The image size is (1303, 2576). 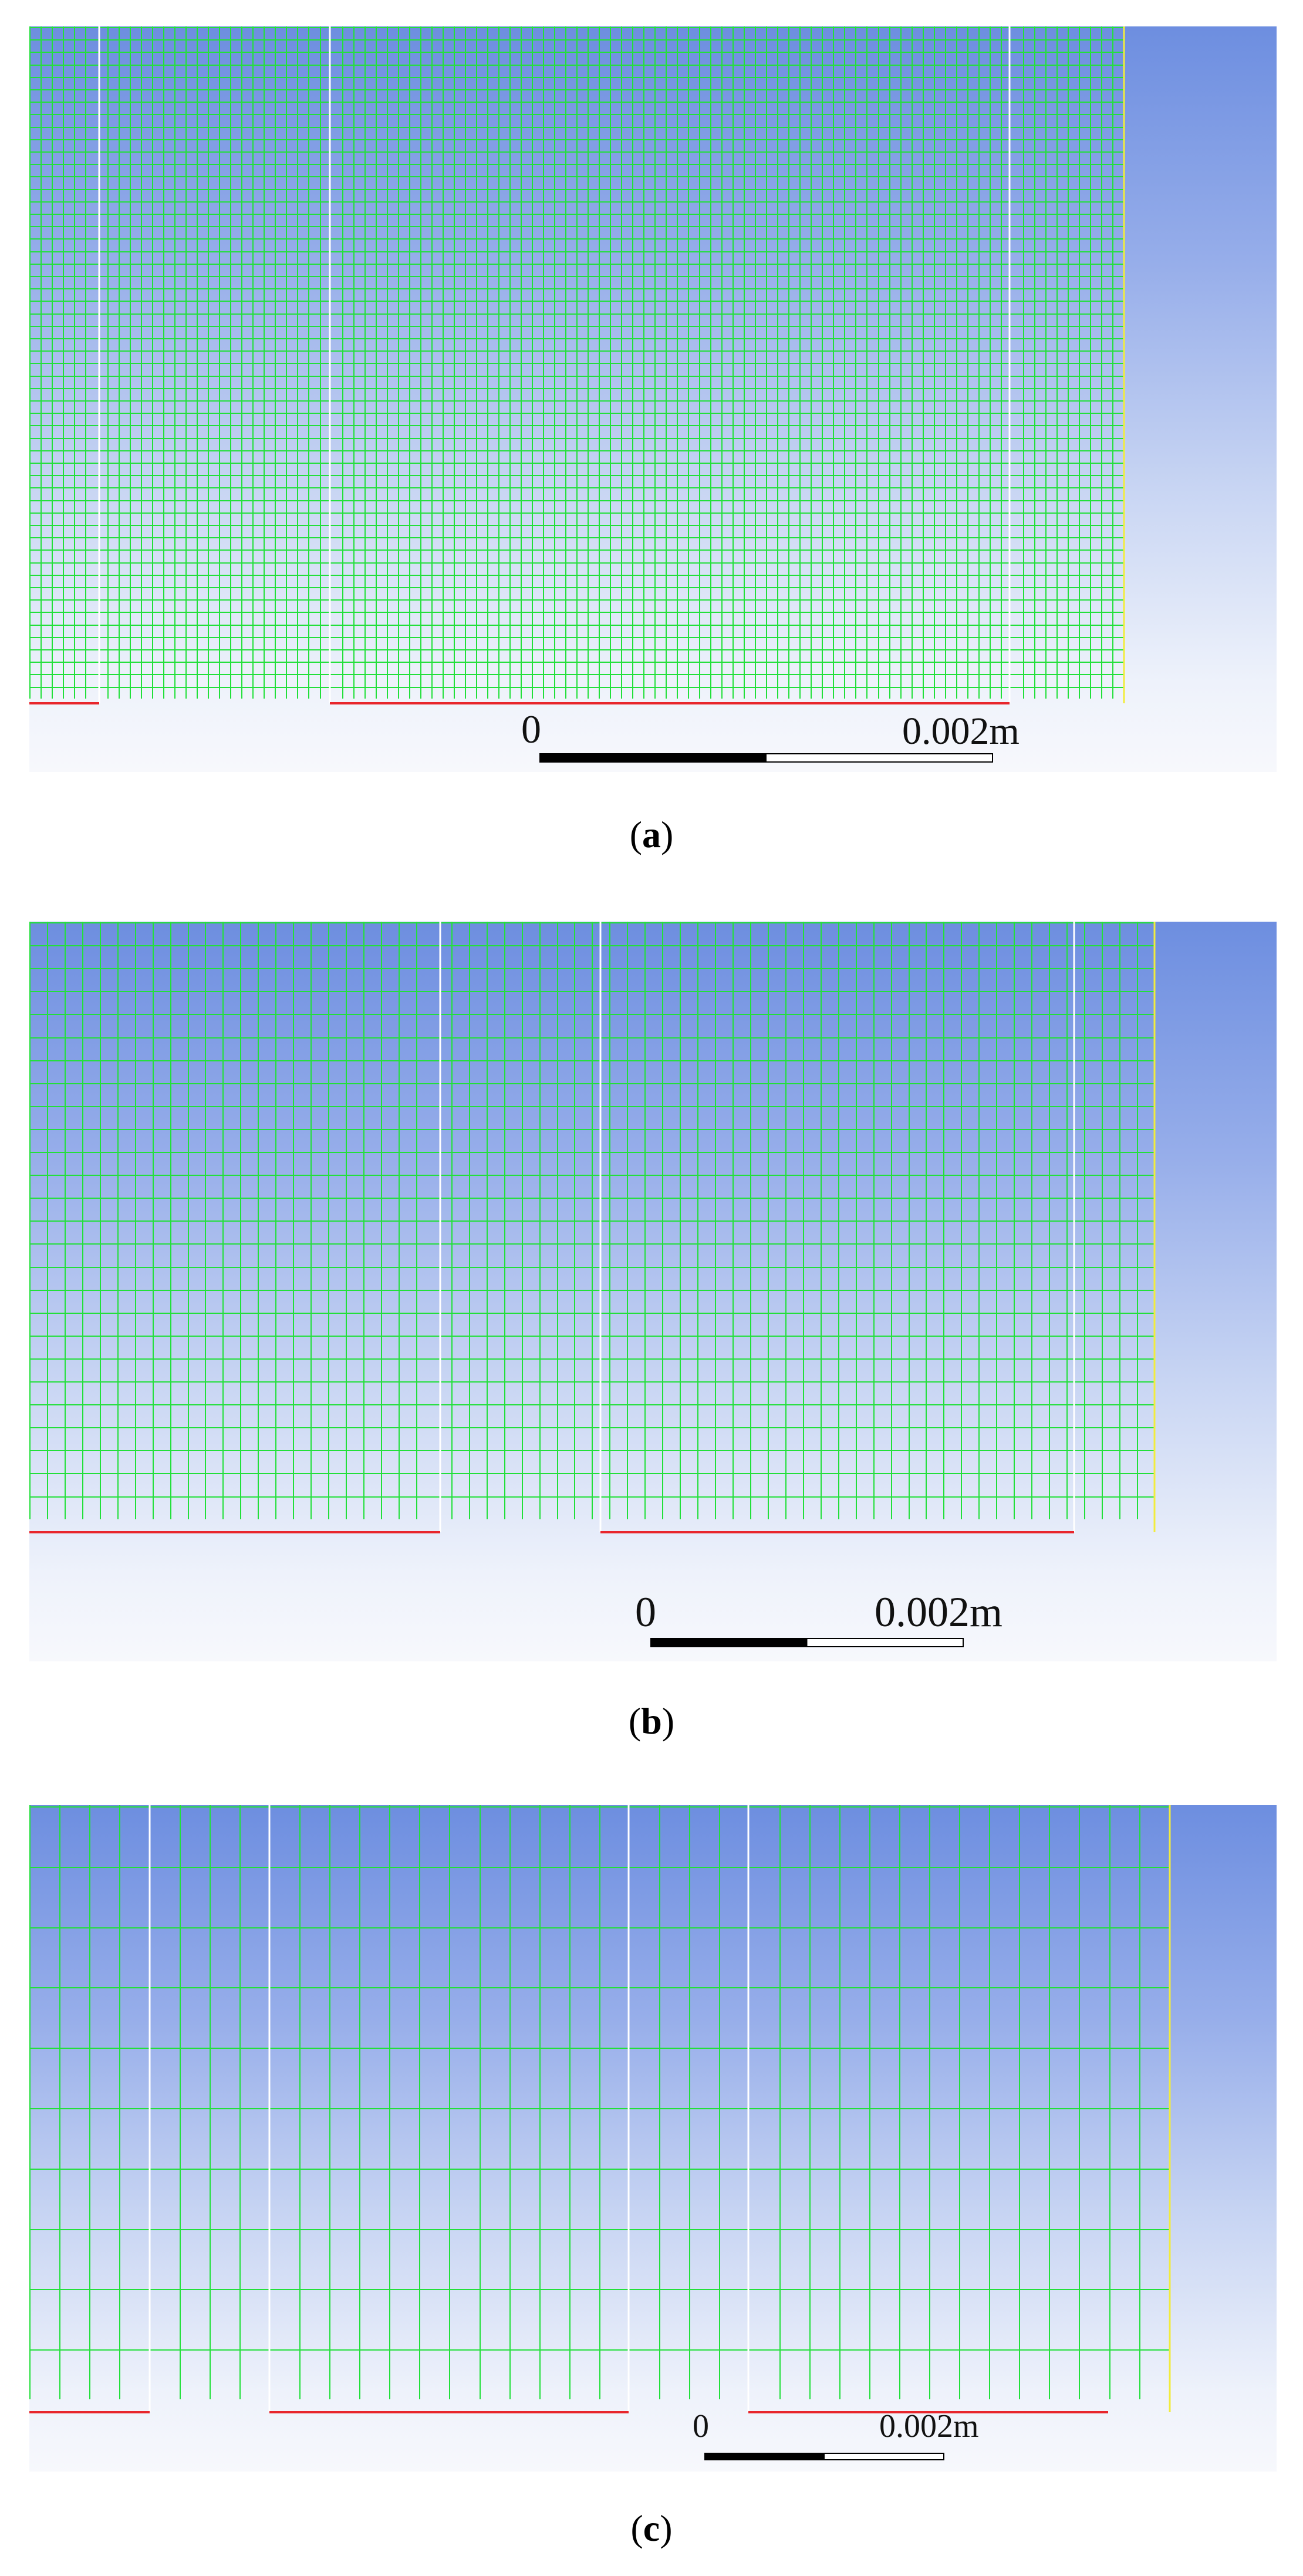 What do you see at coordinates (651, 834) in the screenshot?
I see `panel-caption-a: (a)` at bounding box center [651, 834].